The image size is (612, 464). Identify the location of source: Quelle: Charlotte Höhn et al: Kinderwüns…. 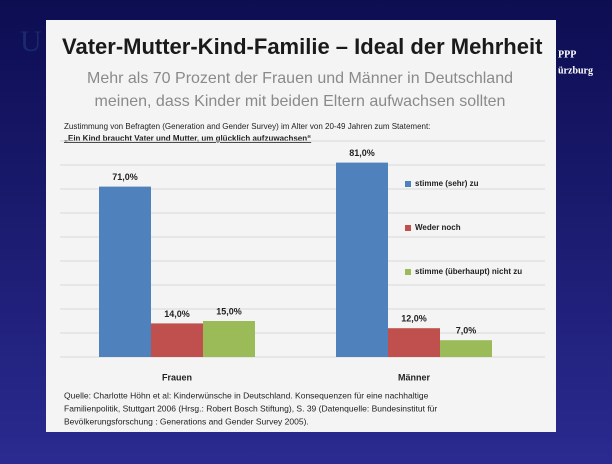
(246, 395).